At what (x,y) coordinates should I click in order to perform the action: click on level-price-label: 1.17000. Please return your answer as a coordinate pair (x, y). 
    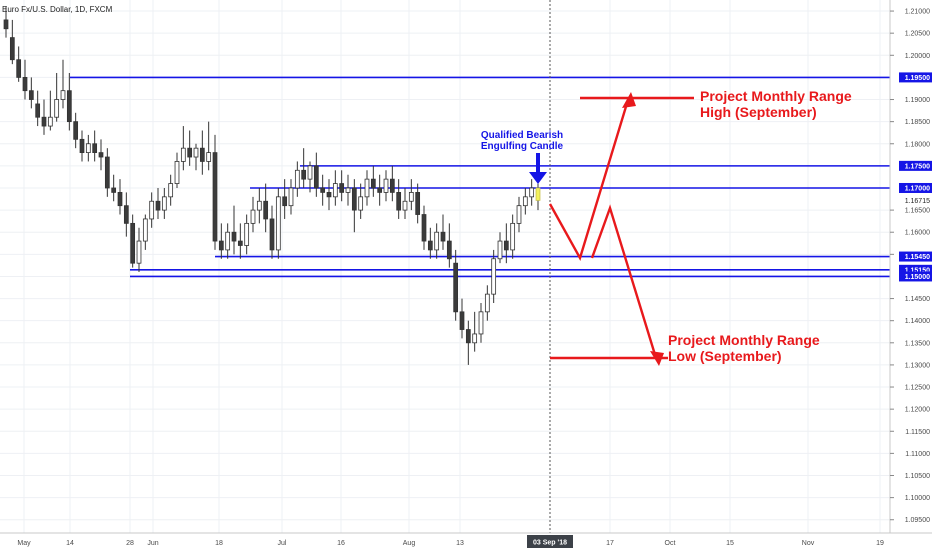
    Looking at the image, I should click on (917, 188).